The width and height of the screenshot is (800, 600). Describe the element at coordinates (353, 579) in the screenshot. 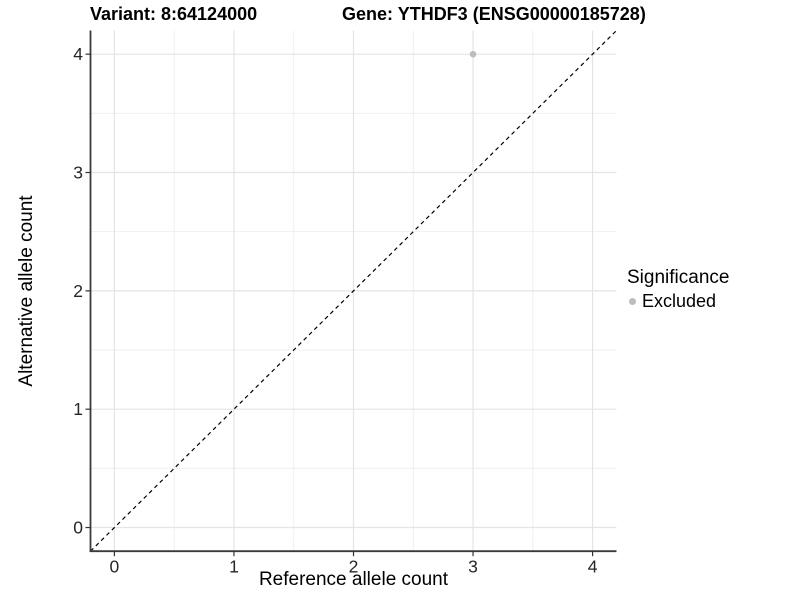

I see `x-axis-title: Reference allele count` at that location.